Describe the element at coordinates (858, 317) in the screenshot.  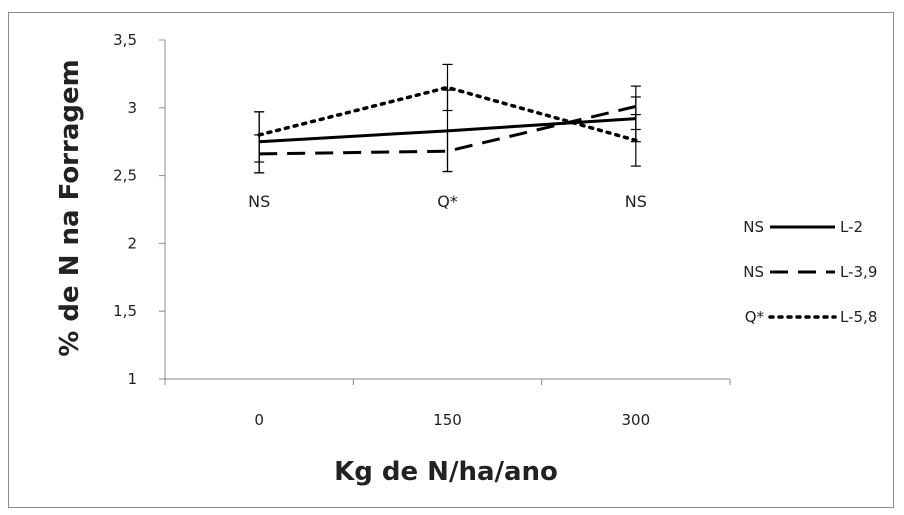
I see `legend-series-name: L-5,8` at that location.